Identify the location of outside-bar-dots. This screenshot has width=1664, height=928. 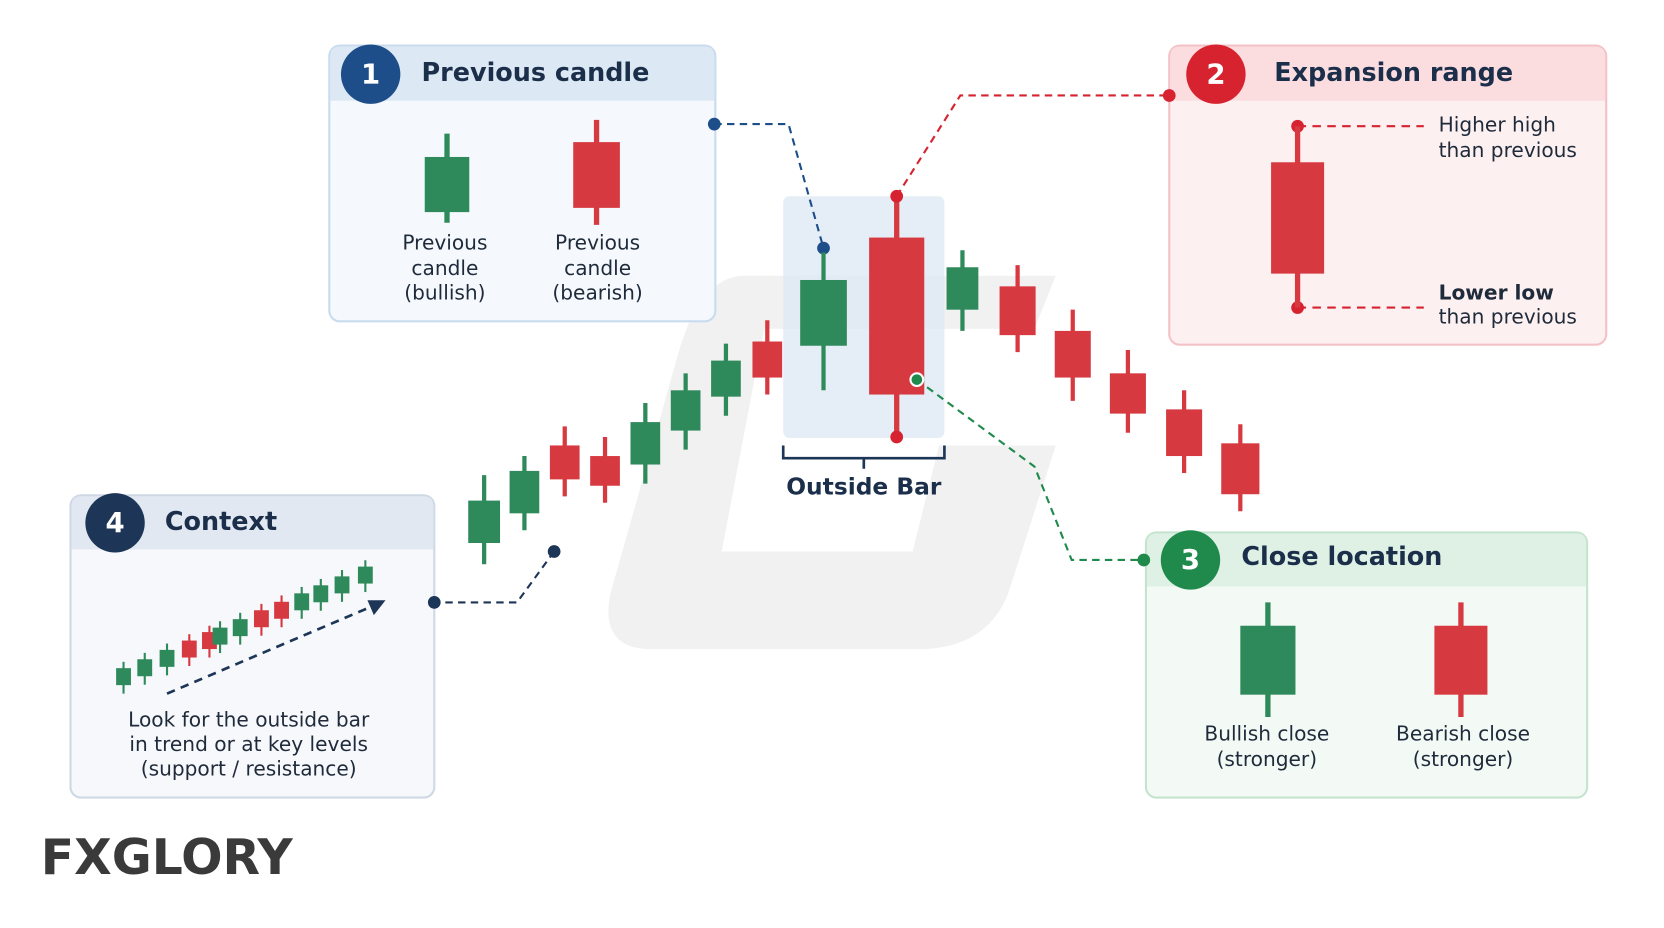
(907, 316).